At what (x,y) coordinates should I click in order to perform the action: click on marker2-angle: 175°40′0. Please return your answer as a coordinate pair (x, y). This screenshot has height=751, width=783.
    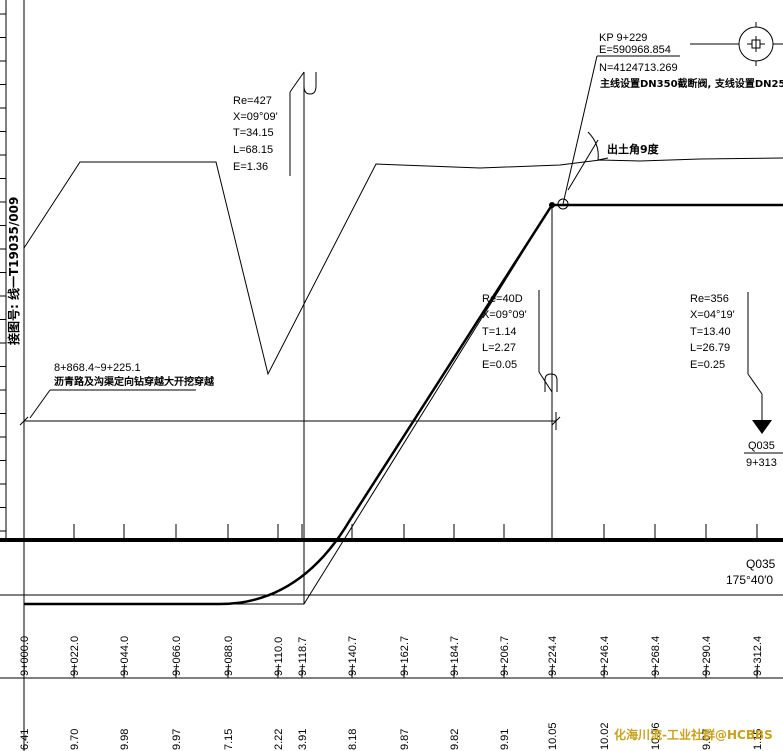
    Looking at the image, I should click on (749, 580).